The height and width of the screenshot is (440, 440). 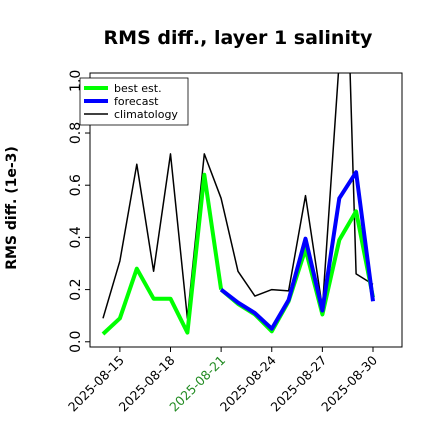 I want to click on y-tick-label: 0.2, so click(x=76, y=289).